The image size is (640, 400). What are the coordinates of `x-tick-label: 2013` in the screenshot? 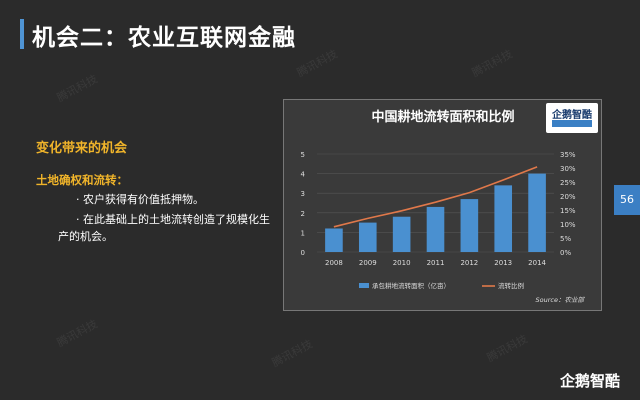 It's located at (503, 263).